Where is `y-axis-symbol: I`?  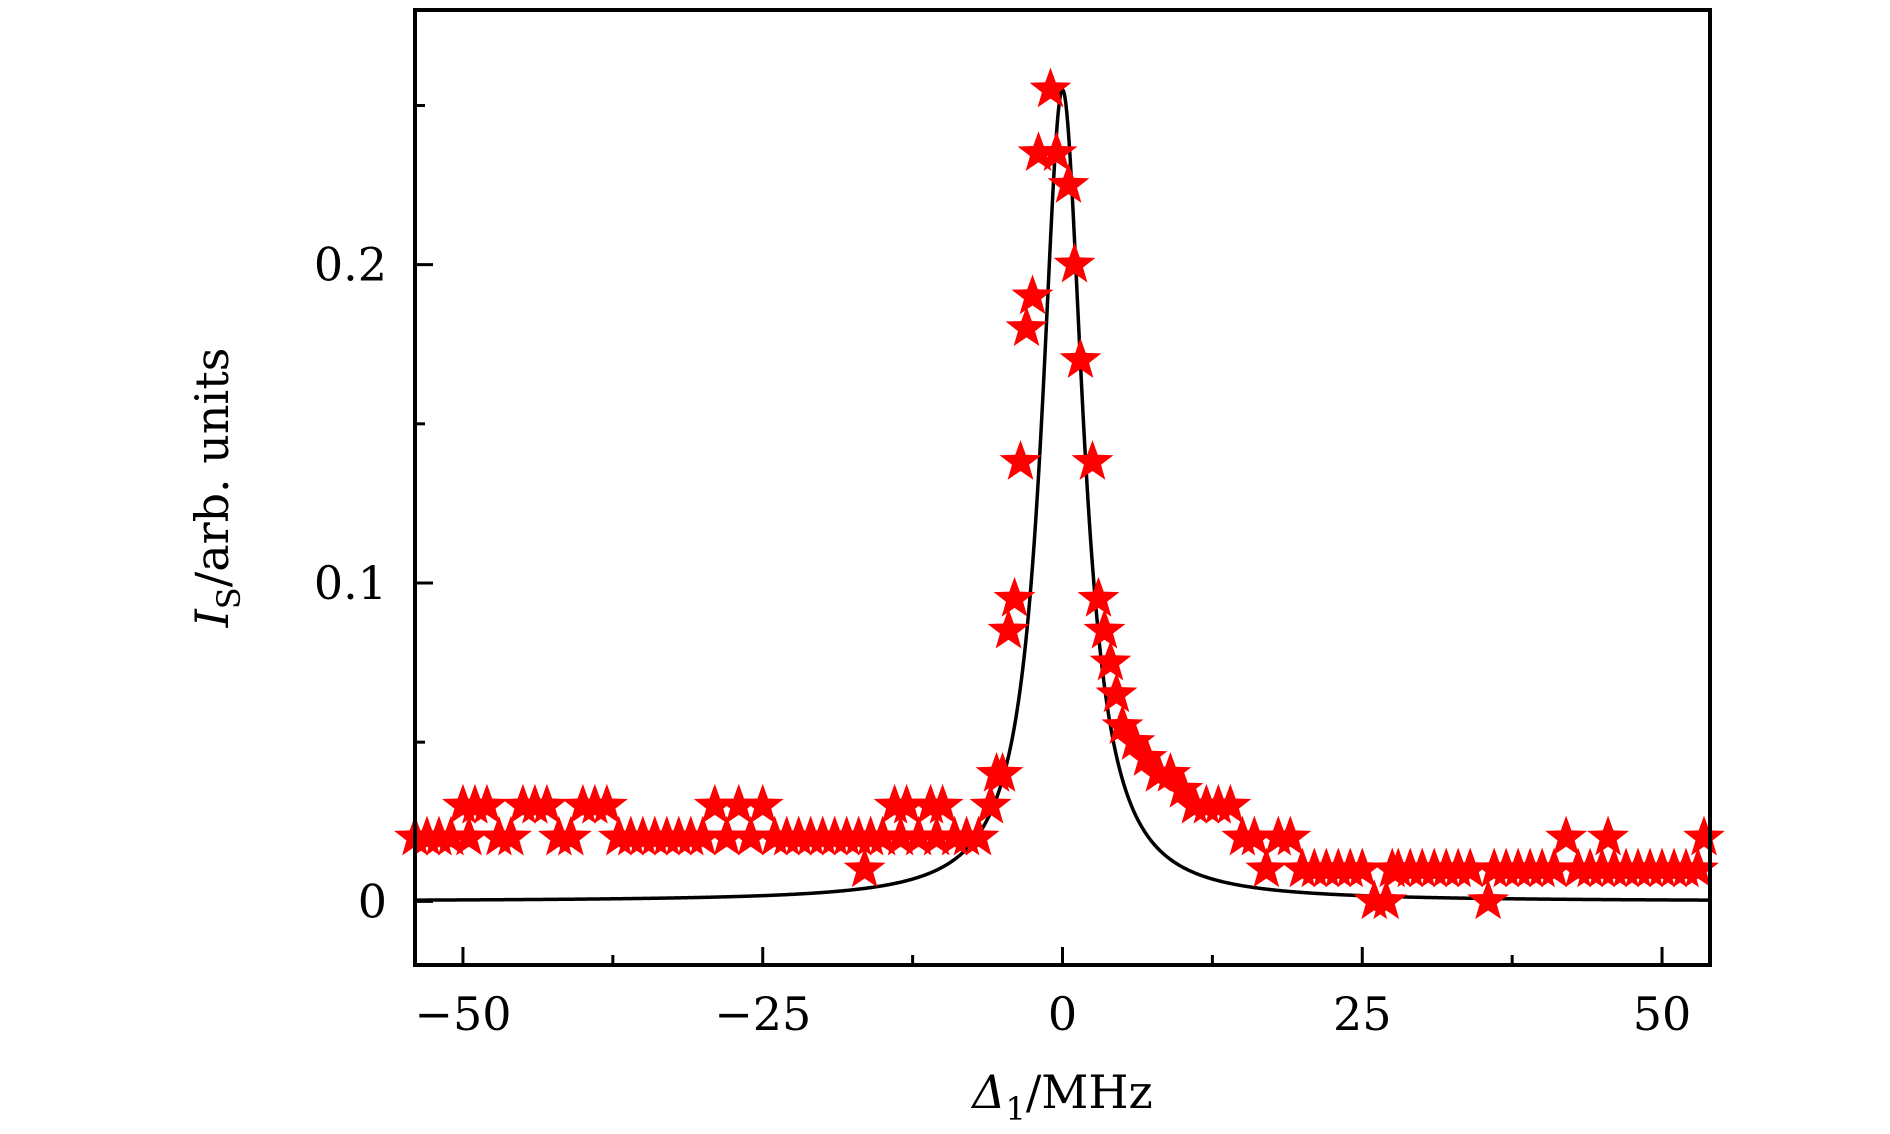
y-axis-symbol: I is located at coordinates (212, 618).